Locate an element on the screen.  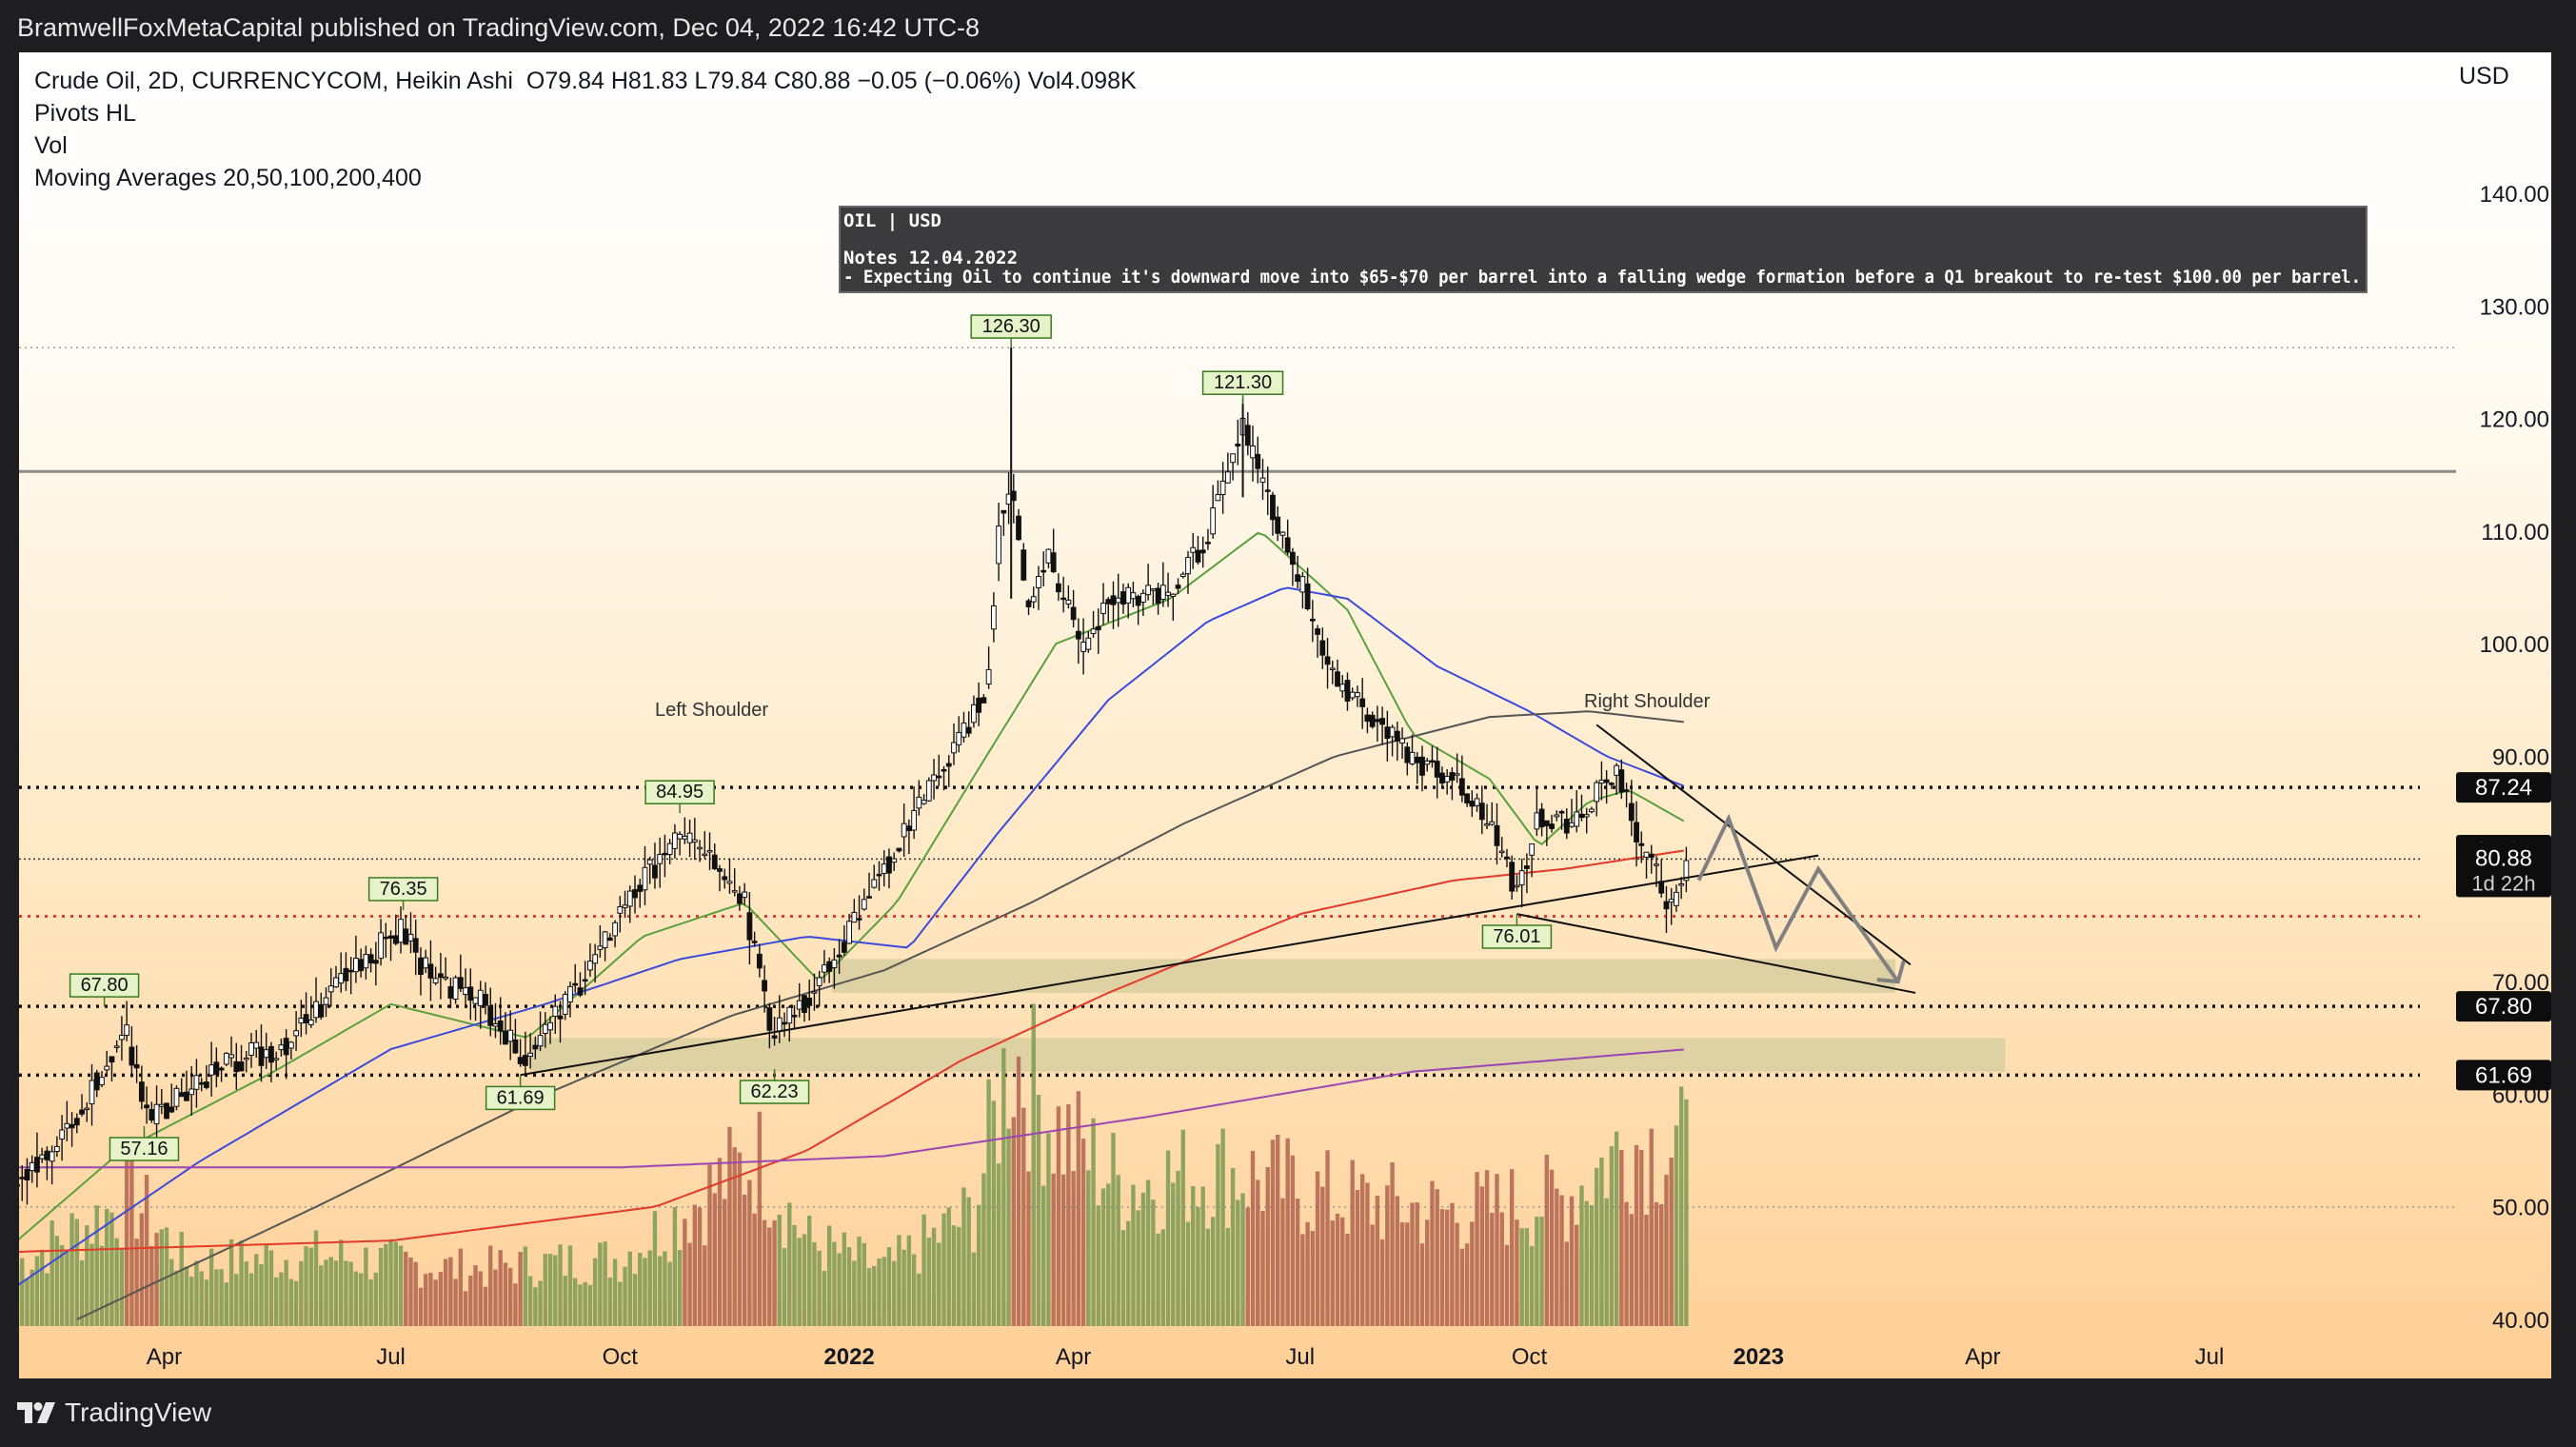
y-tick-label: 110.00 is located at coordinates (2515, 532).